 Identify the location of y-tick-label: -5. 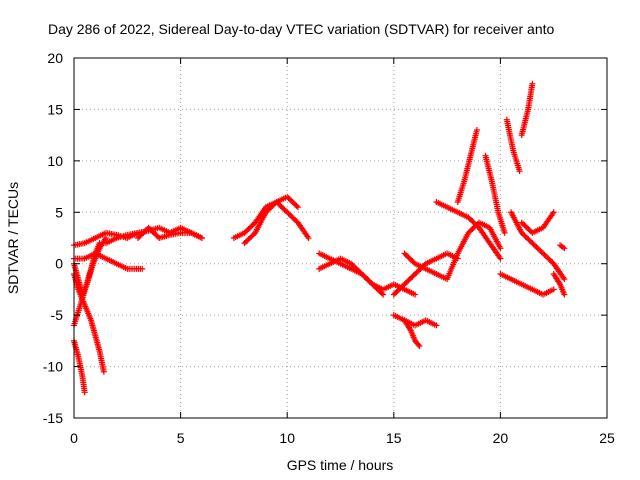
(57, 315).